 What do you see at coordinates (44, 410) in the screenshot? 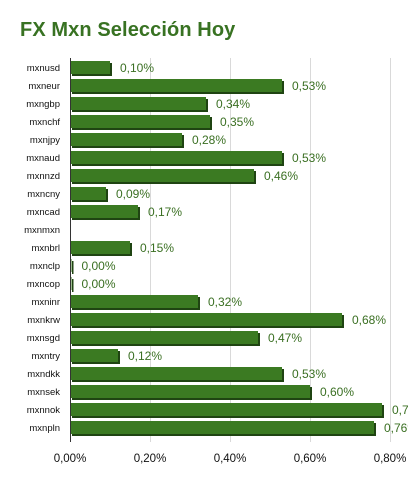
I see `category-label: mxnnok` at bounding box center [44, 410].